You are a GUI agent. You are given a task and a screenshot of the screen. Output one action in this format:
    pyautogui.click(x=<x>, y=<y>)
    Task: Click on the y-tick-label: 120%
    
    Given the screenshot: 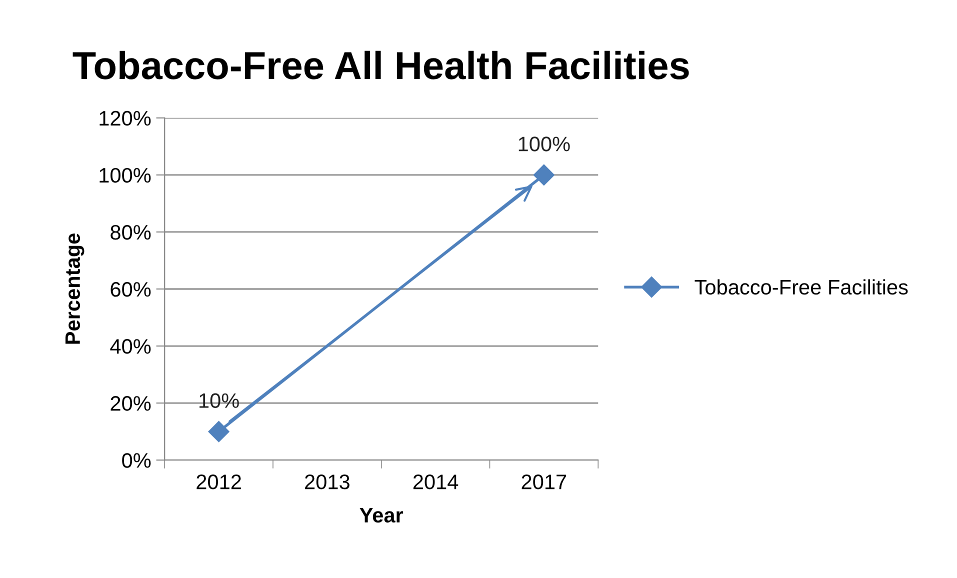 What is the action you would take?
    pyautogui.click(x=125, y=118)
    